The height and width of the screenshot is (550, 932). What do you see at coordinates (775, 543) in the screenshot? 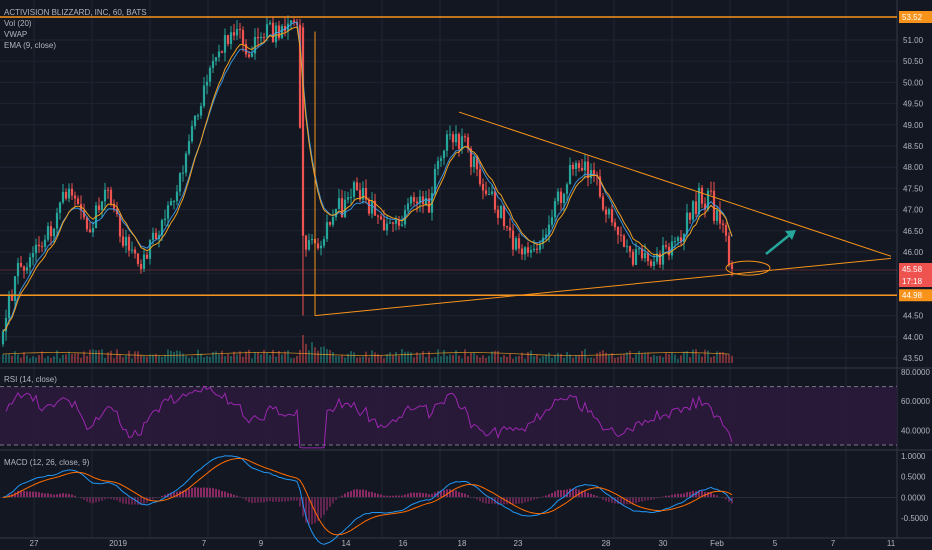
I see `time-axis-label: 5` at bounding box center [775, 543].